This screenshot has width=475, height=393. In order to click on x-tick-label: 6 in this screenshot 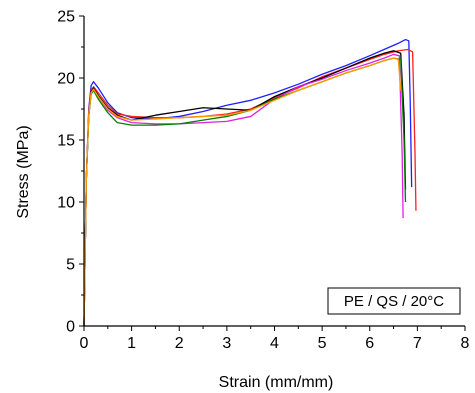, I will do `click(369, 343)`.